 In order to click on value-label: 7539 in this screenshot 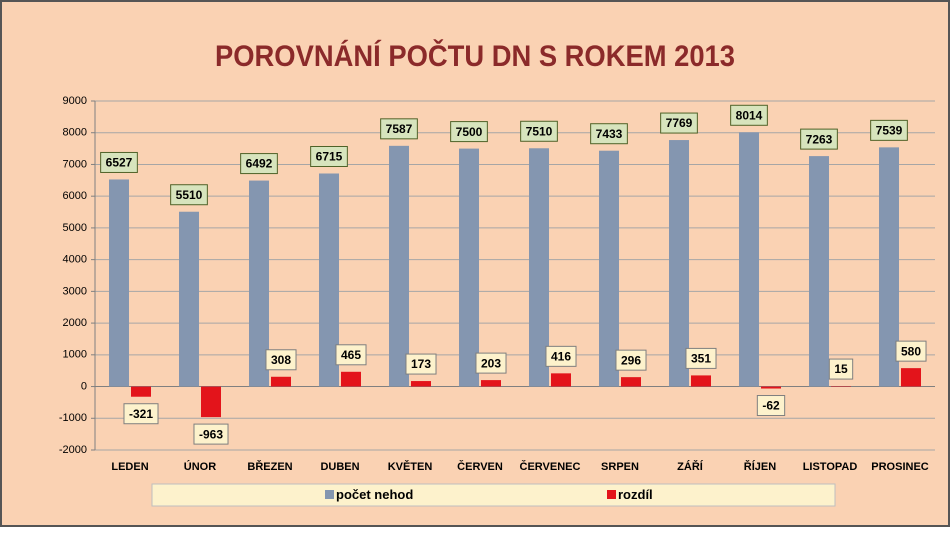, I will do `click(889, 131)`.